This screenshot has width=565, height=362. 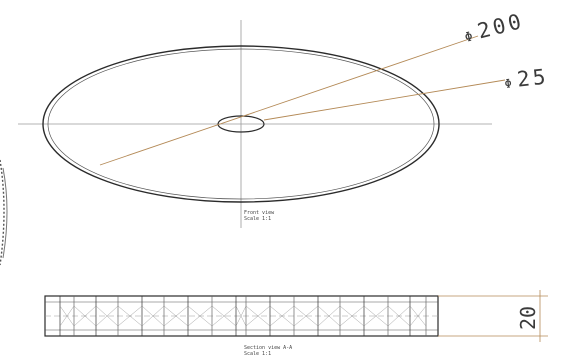 I want to click on front-view-title: Front view, so click(x=259, y=213).